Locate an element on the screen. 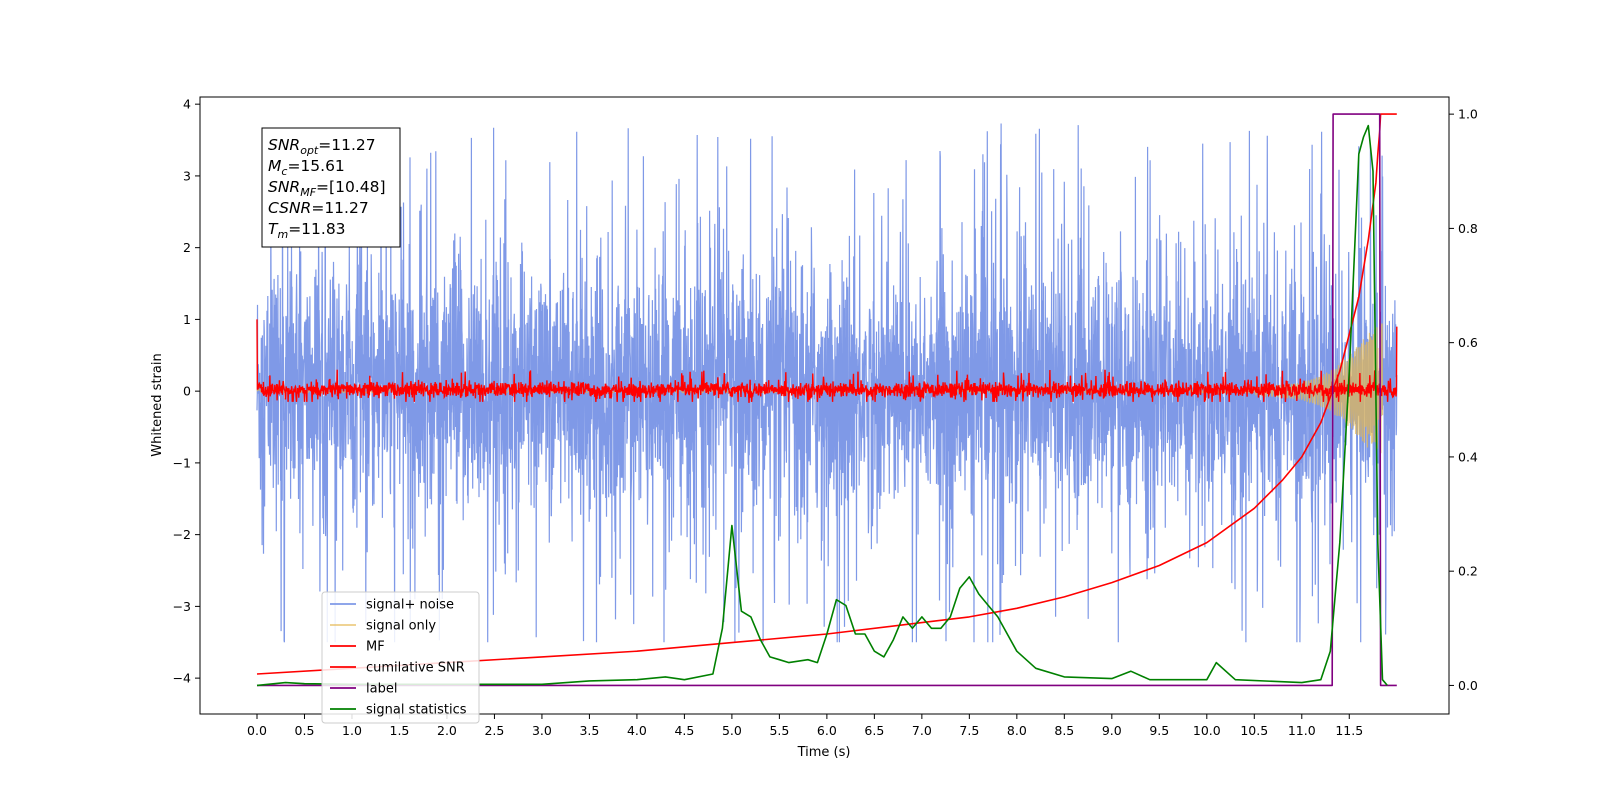 The image size is (1600, 800). annotation-line: SNRopt=11.27 is located at coordinates (322, 146).